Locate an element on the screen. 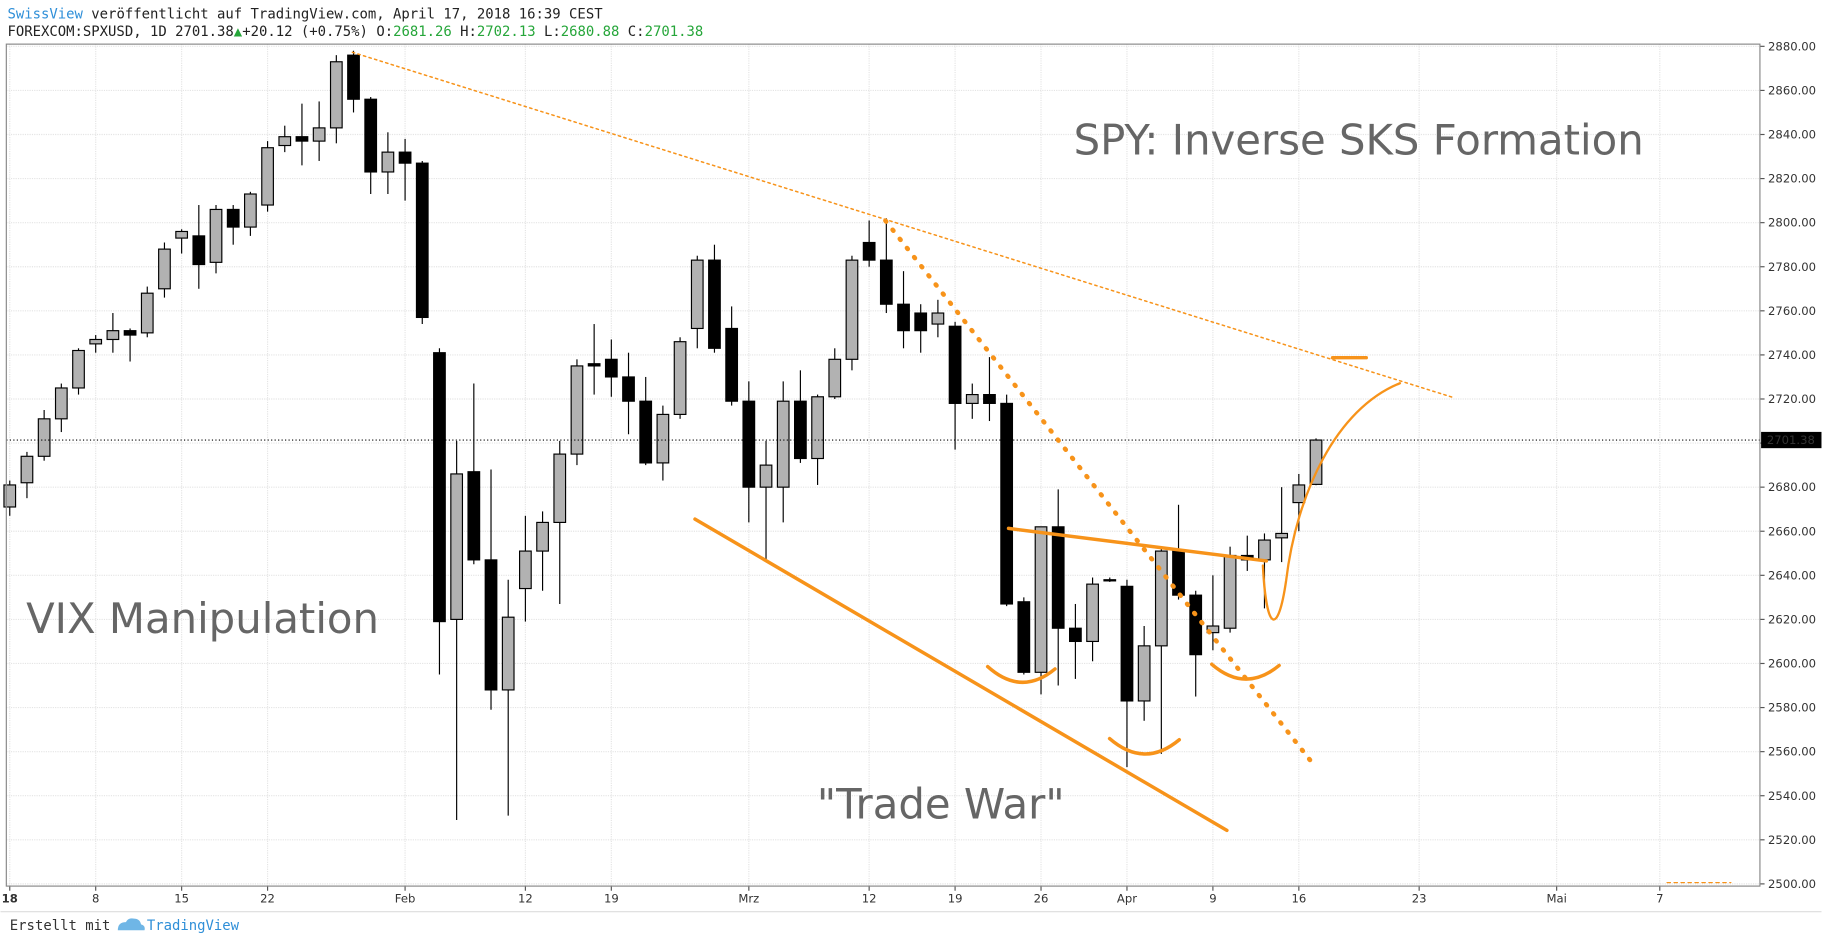 Image resolution: width=1822 pixels, height=943 pixels. x-tick-label: Mrz is located at coordinates (748, 898).